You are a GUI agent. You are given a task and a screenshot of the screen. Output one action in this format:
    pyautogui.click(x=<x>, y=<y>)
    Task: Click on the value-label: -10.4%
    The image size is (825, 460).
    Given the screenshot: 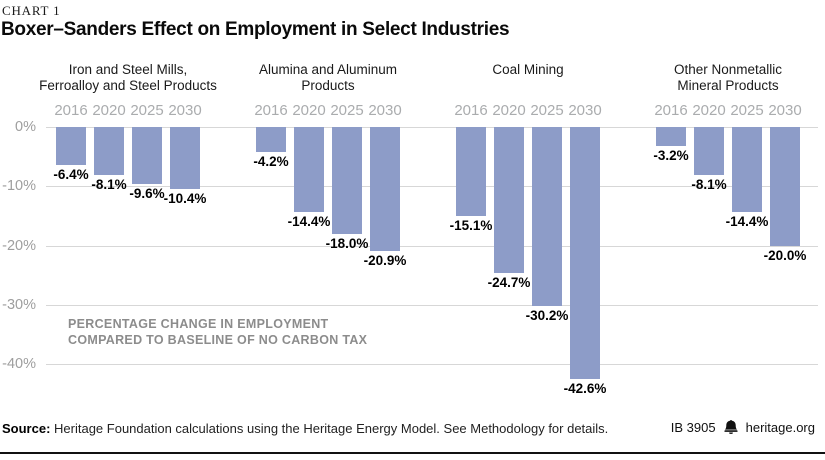 What is the action you would take?
    pyautogui.click(x=185, y=198)
    